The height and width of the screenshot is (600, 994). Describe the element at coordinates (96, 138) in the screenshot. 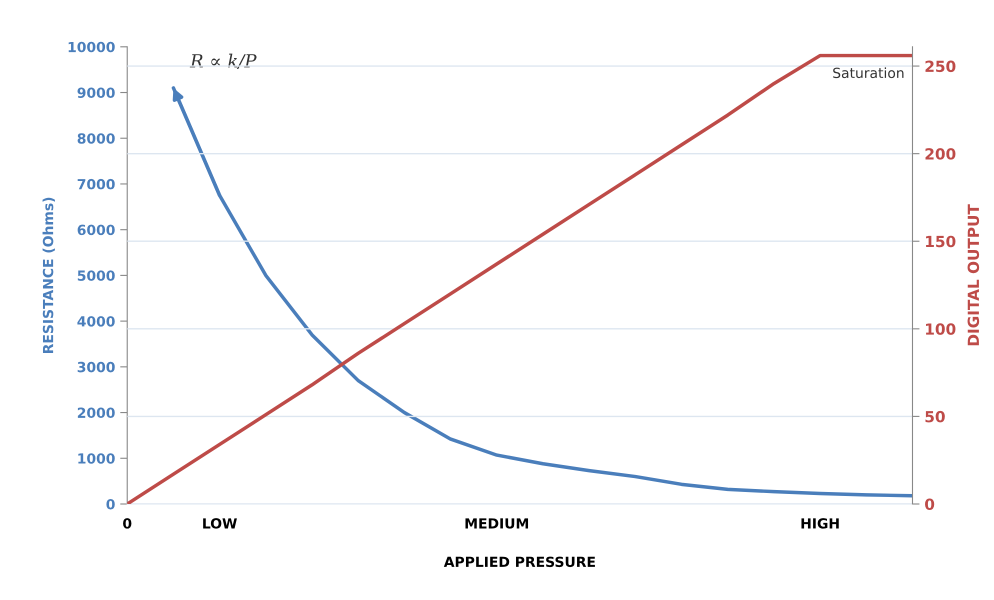

I see `y-tick-label: 8000` at that location.